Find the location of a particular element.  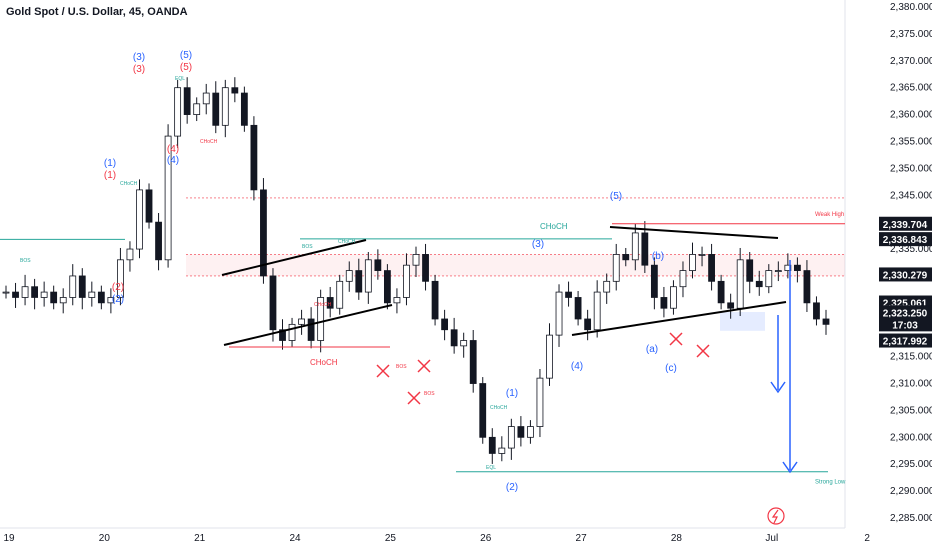

wave-label-blue: (3) is located at coordinates (139, 57).